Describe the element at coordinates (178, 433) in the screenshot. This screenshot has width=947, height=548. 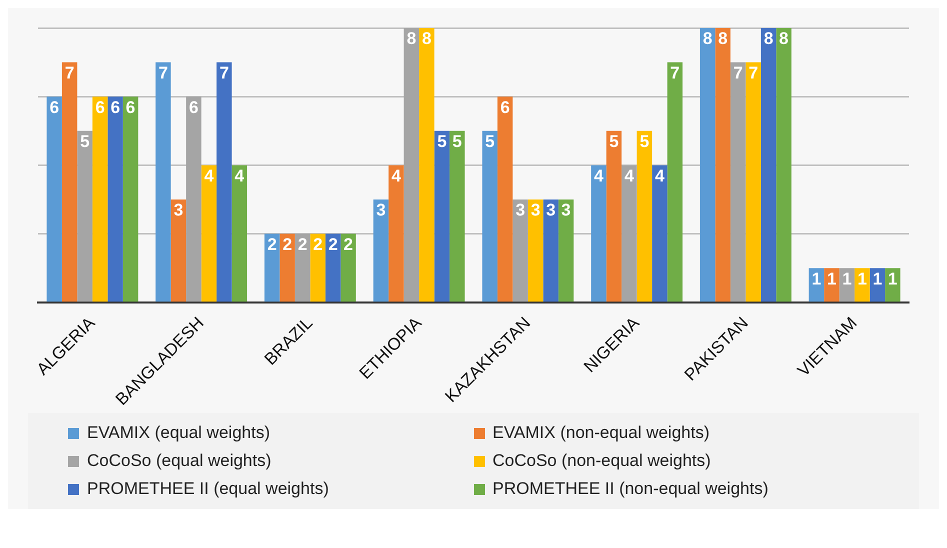
I see `legend-label: EVAMIX (equal weights)` at that location.